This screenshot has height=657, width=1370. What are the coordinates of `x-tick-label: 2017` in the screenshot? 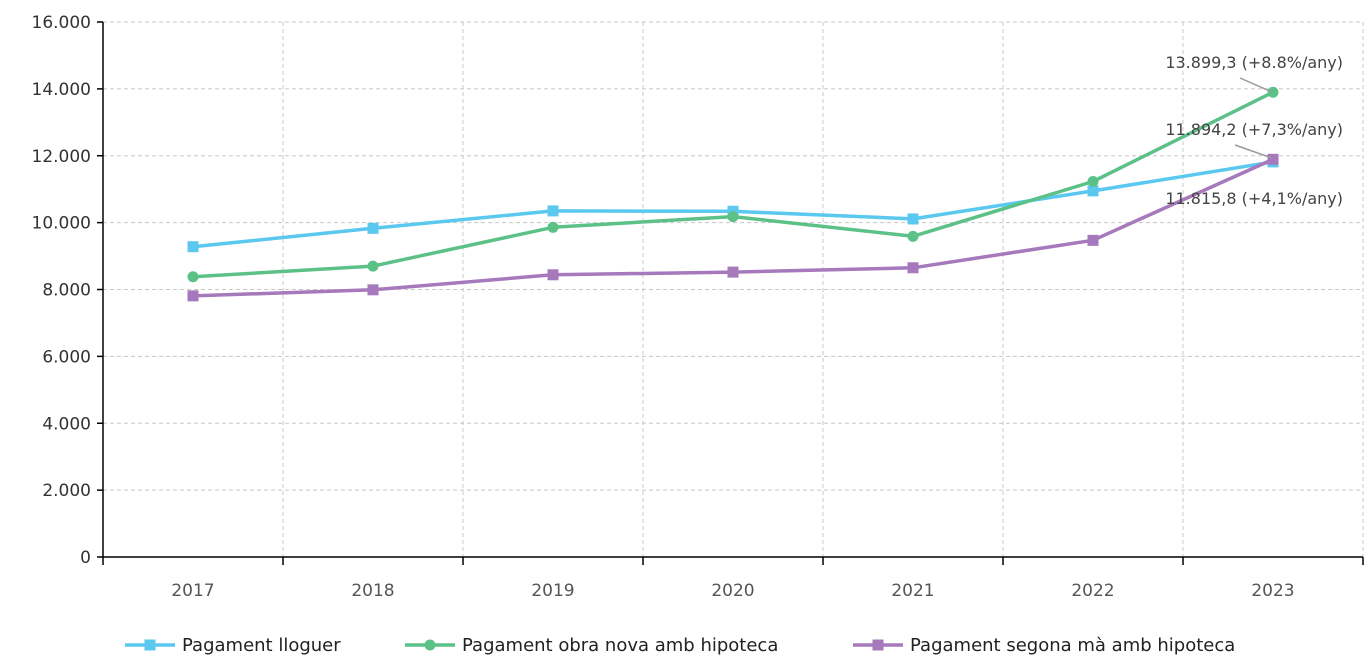 It's located at (192, 591).